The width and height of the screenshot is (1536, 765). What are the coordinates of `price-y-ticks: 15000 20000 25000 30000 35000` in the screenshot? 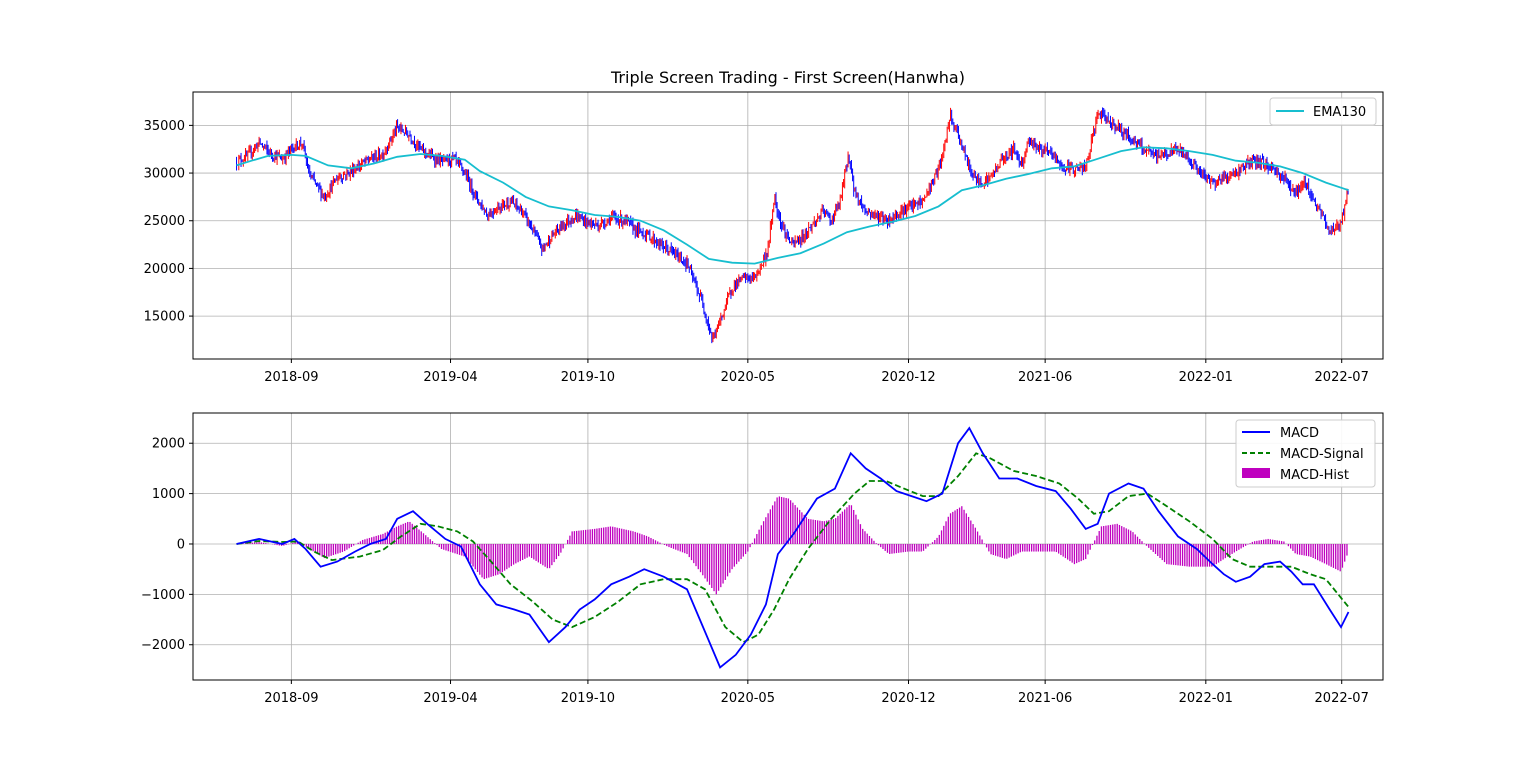 It's located at (168, 222).